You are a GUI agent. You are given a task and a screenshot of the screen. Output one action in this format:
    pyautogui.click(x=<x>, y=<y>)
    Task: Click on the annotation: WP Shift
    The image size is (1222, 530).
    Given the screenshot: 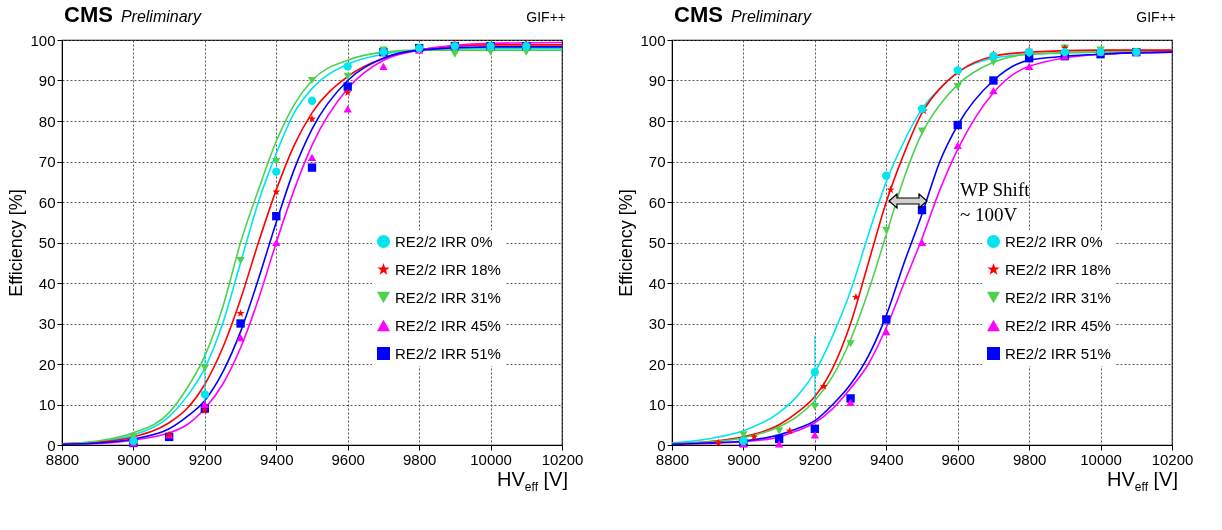 What is the action you would take?
    pyautogui.click(x=995, y=190)
    